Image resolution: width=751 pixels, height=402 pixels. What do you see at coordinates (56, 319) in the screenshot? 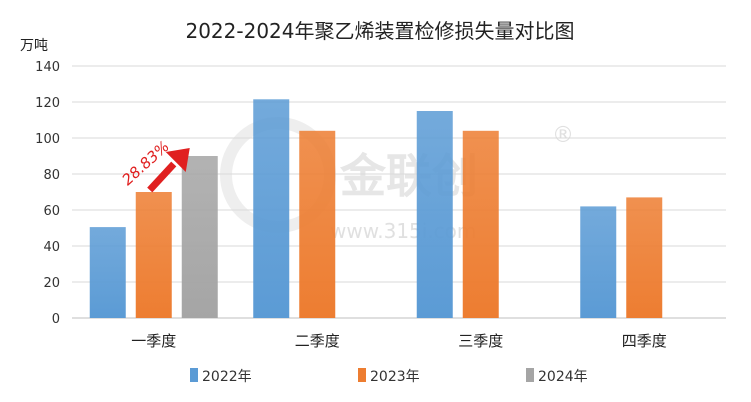
I see `y-tick-label: 0` at bounding box center [56, 319].